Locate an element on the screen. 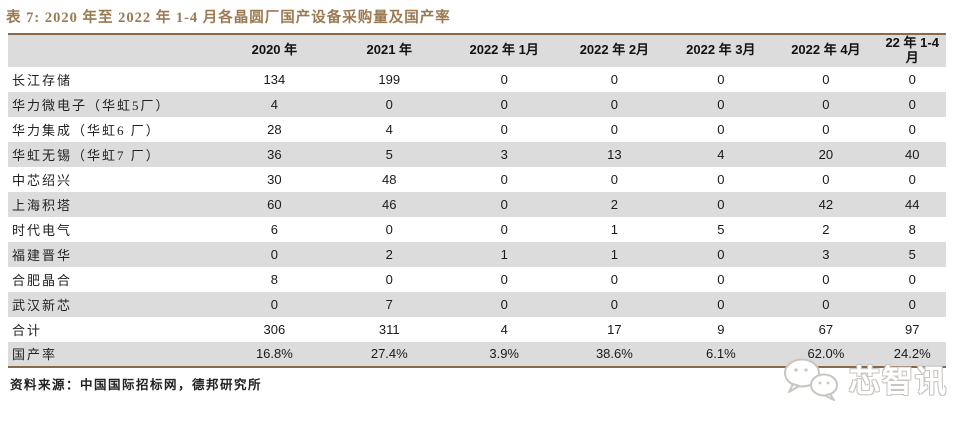 The width and height of the screenshot is (954, 426). table-title: 表 7: 2020 年至 2022 年 1-4 月各晶圆厂国产设备采购量及国产率 is located at coordinates (228, 18).